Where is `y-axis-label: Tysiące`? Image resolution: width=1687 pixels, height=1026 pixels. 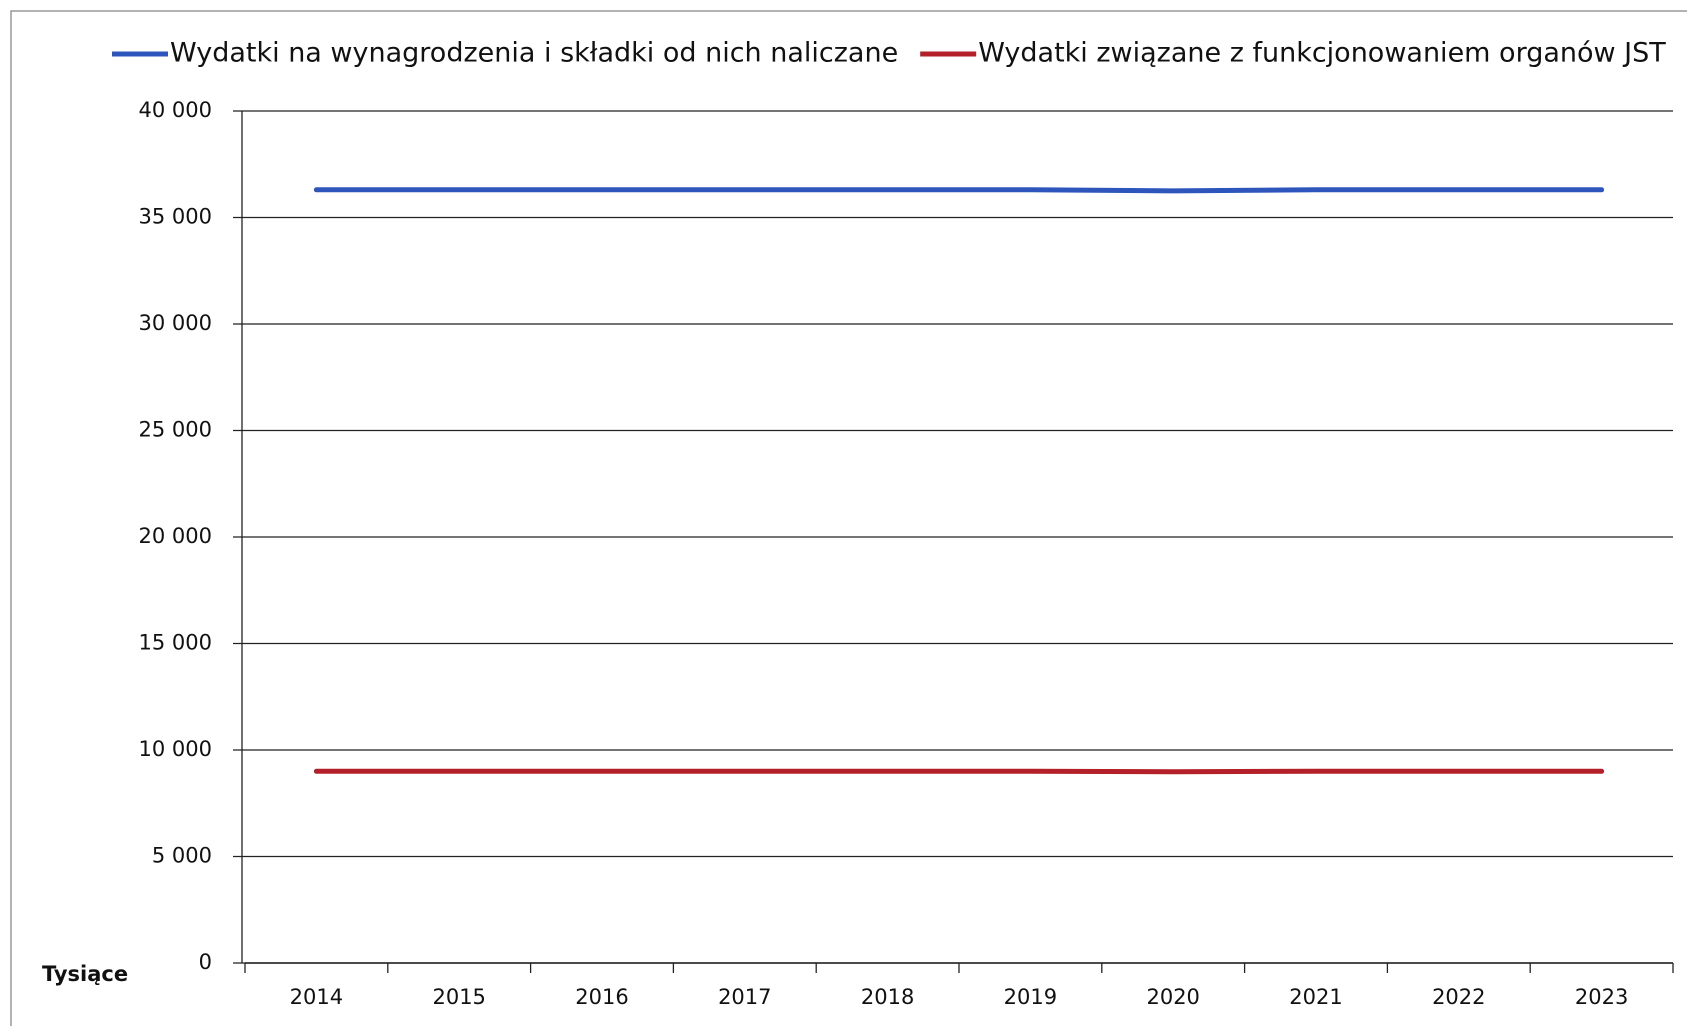 y-axis-label: Tysiące is located at coordinates (85, 974).